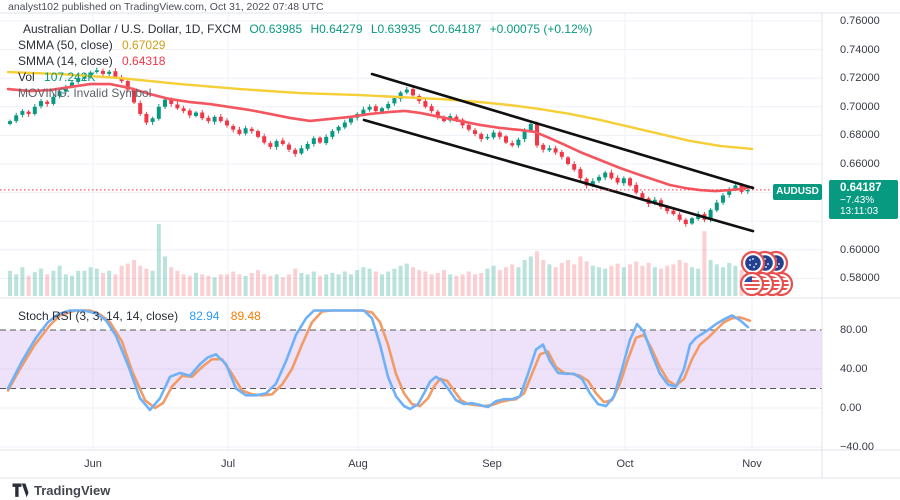 Image resolution: width=900 pixels, height=500 pixels. I want to click on tradingview-logo-text: TradingView, so click(72, 490).